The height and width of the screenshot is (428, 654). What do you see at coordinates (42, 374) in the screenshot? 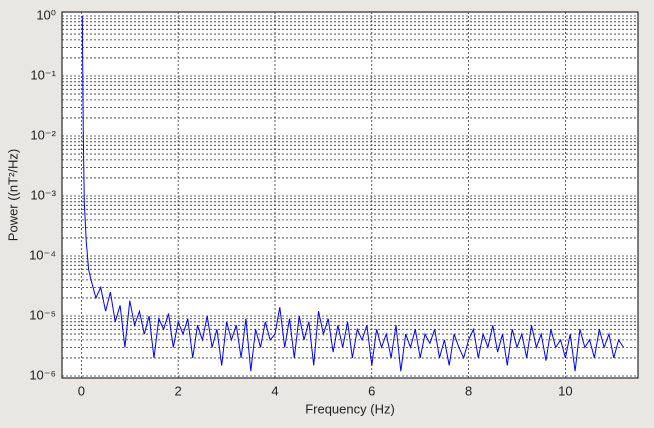
I see `y-tick-label: 10⁻⁶` at bounding box center [42, 374].